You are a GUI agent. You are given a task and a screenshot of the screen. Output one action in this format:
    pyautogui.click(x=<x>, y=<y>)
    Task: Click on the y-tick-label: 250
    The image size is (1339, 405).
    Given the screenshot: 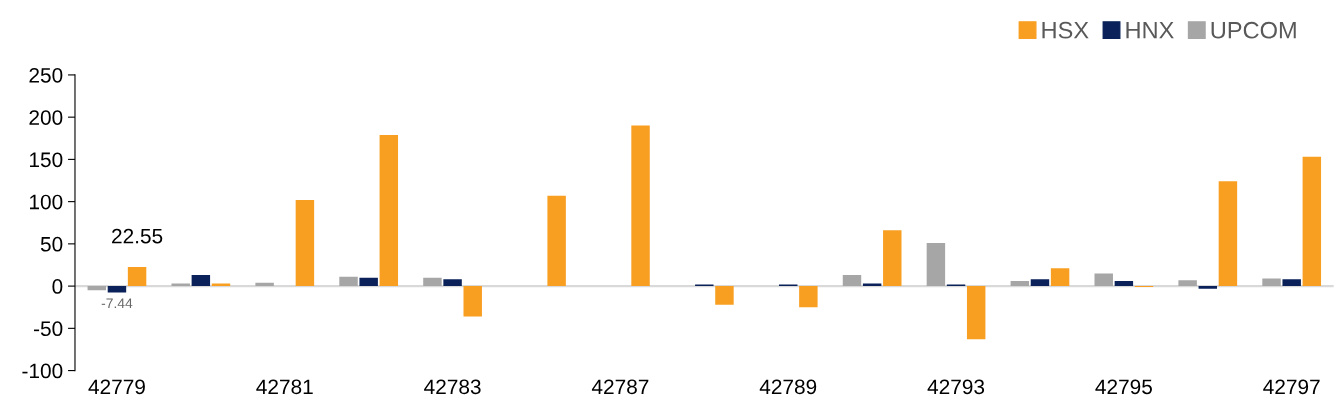 What is the action you would take?
    pyautogui.click(x=46, y=75)
    